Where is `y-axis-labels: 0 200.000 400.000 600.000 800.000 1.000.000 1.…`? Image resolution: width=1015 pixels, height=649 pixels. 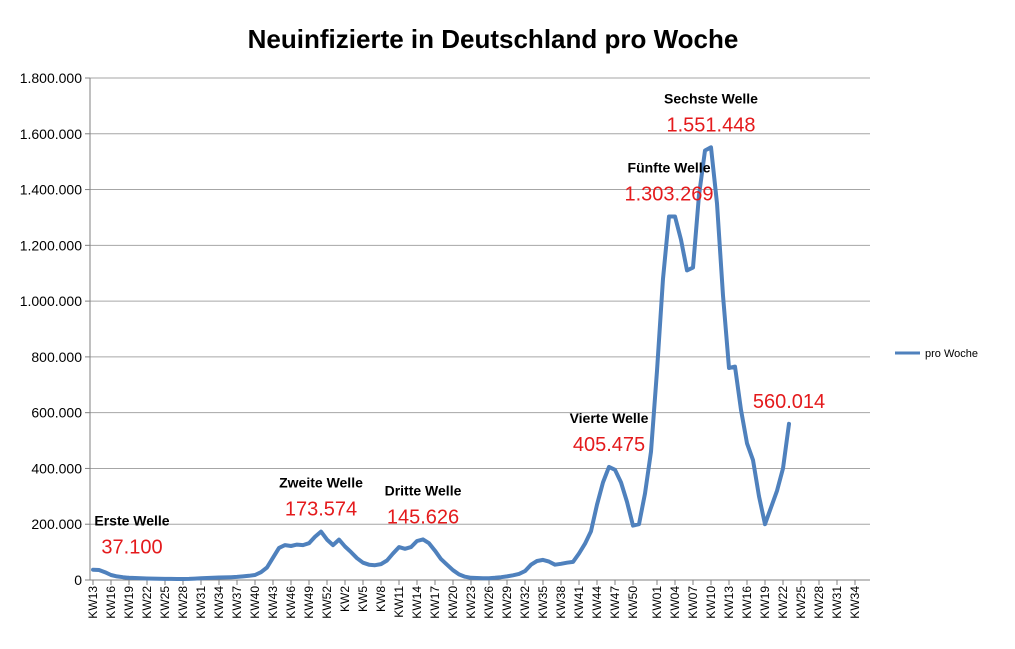 y-axis-labels: 0 200.000 400.000 600.000 800.000 1.000.000 1.… is located at coordinates (51, 329).